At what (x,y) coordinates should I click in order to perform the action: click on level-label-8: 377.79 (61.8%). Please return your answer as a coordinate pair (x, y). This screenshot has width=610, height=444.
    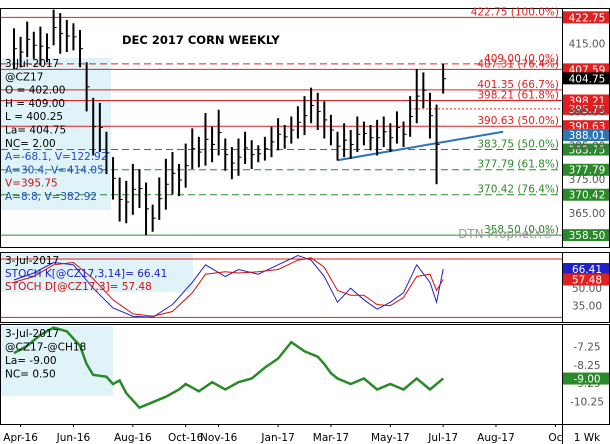
    Looking at the image, I should click on (518, 165).